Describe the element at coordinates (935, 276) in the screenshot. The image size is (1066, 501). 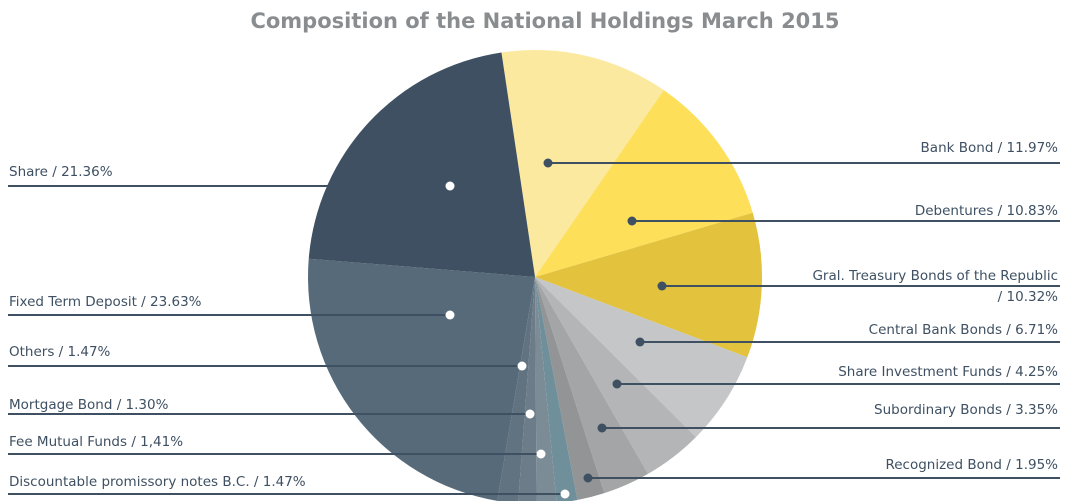
I see `slice-label: Gral. Treasury Bonds of the Republic` at that location.